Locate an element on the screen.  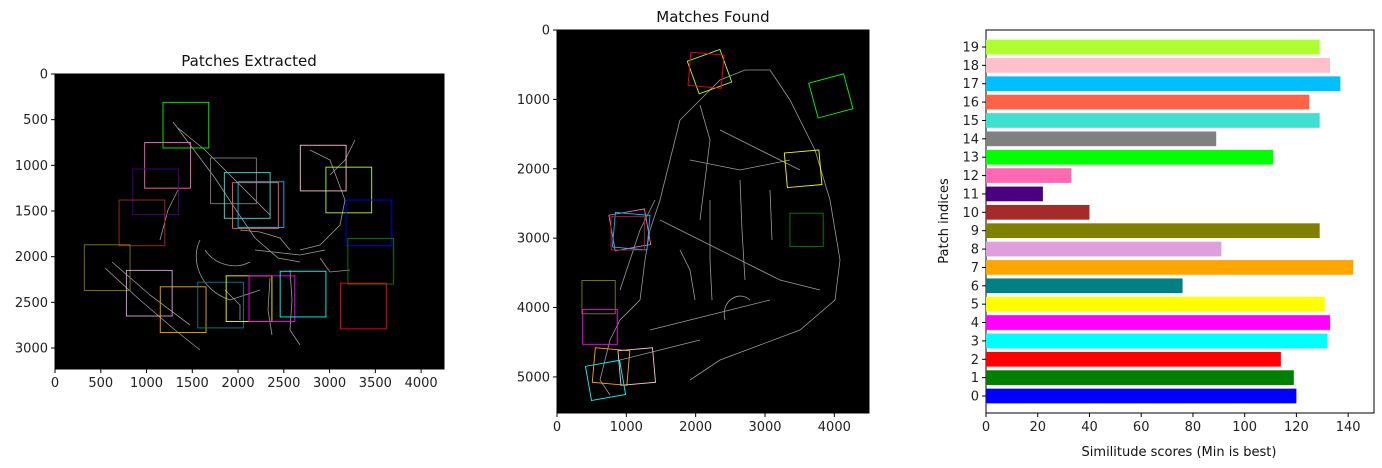
panel1-ytick-label-4: 2000 is located at coordinates (31, 257).